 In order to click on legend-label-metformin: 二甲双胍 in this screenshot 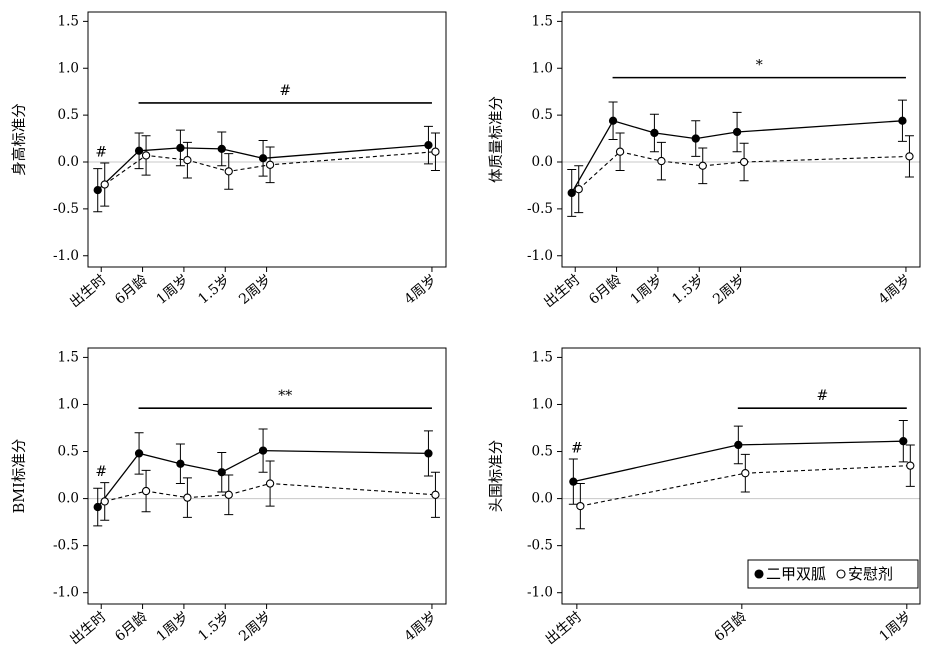, I will do `click(796, 574)`.